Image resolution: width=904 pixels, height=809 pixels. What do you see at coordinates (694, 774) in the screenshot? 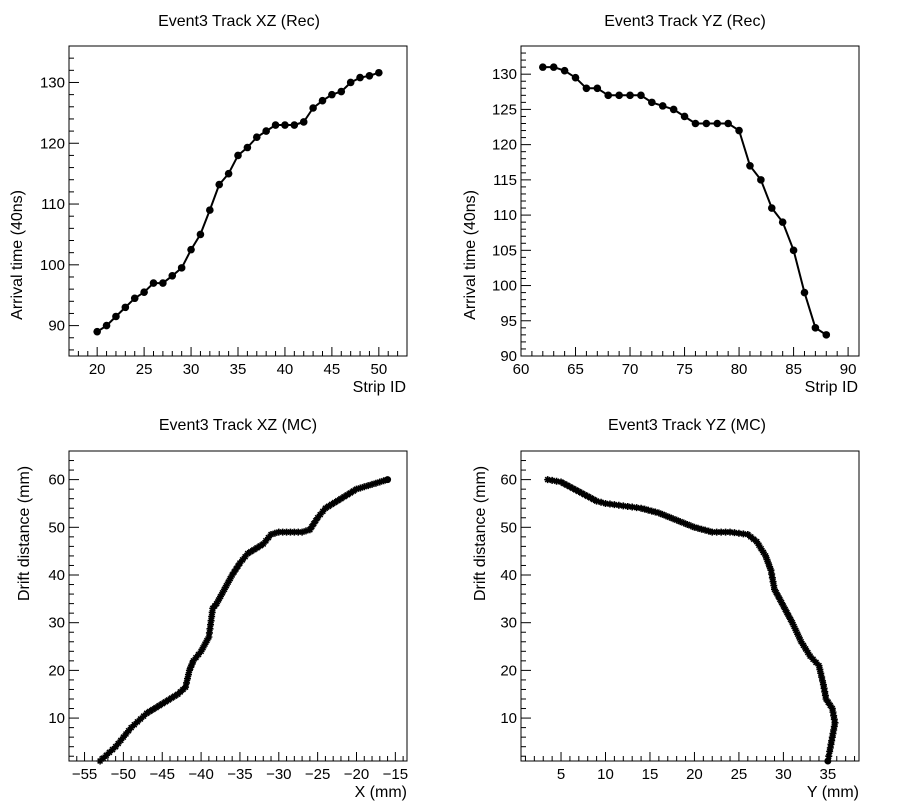
I see `x-tick-label: 20` at bounding box center [694, 774].